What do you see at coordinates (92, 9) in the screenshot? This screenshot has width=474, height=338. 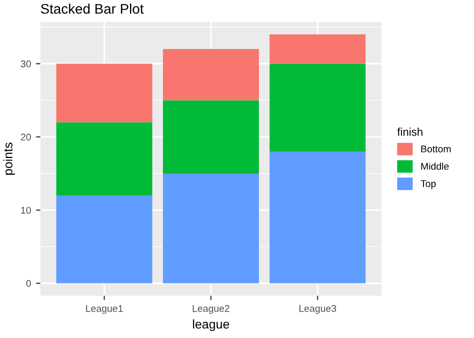 I see `chart-title: Stacked Bar Plot` at bounding box center [92, 9].